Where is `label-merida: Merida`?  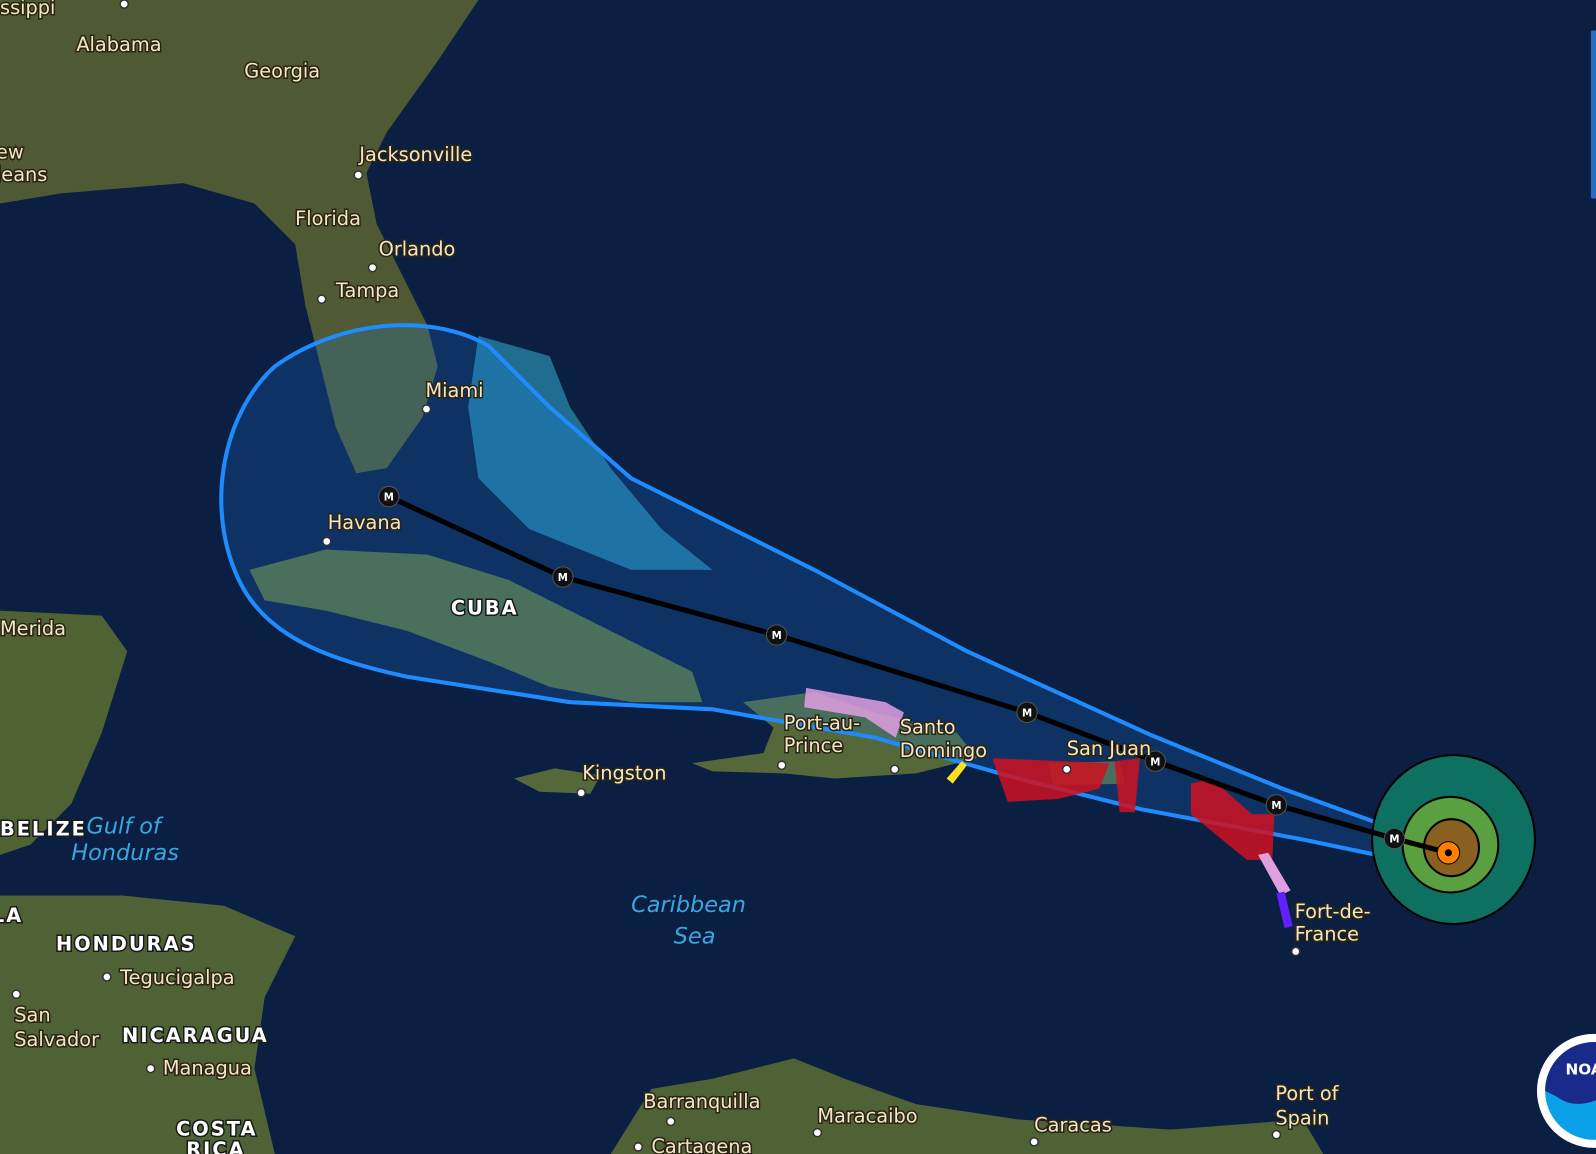
label-merida: Merida is located at coordinates (33, 628).